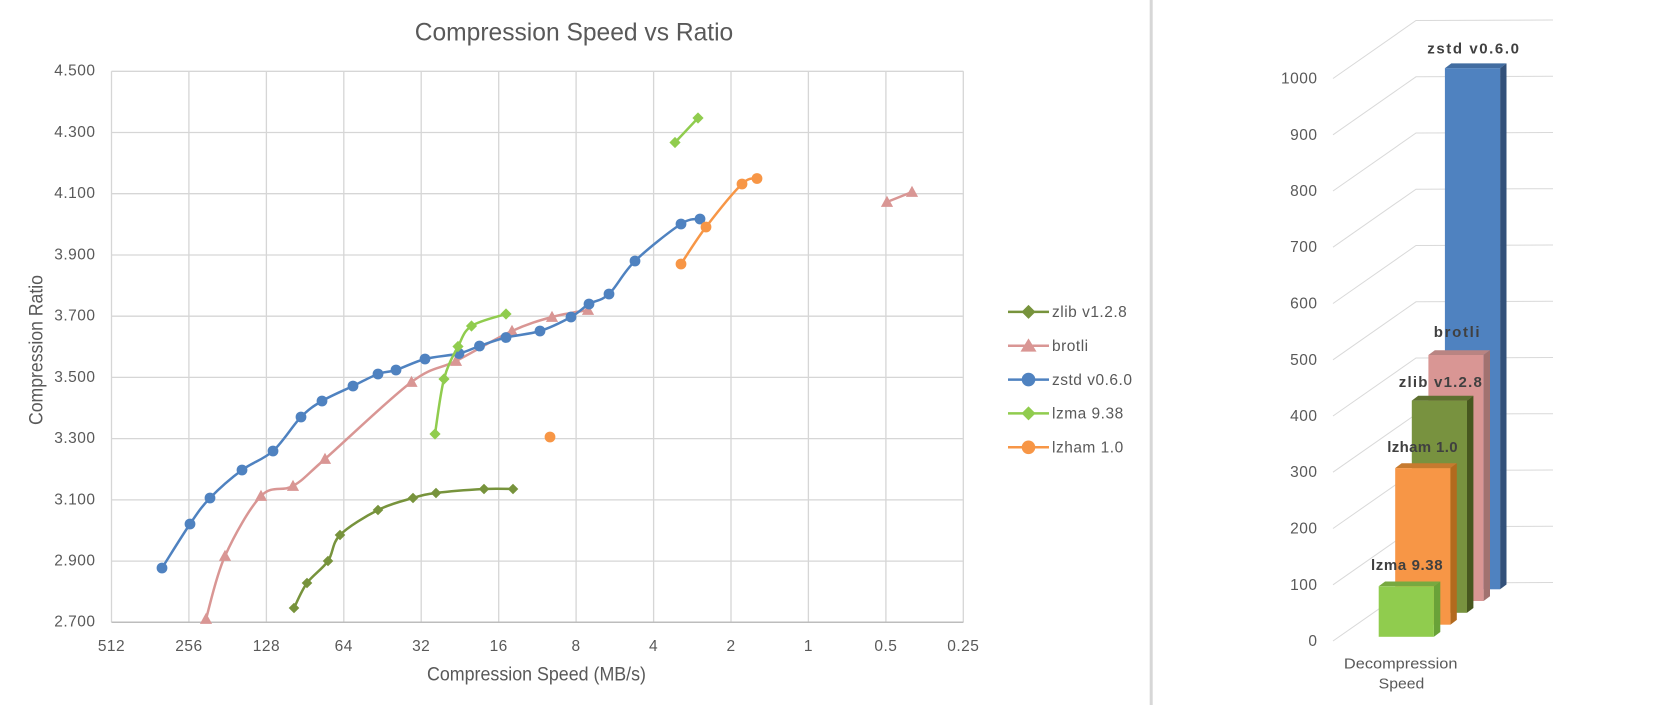 Image resolution: width=1670 pixels, height=710 pixels. I want to click on svg-text: Compression Speed (MB/s), so click(536, 675).